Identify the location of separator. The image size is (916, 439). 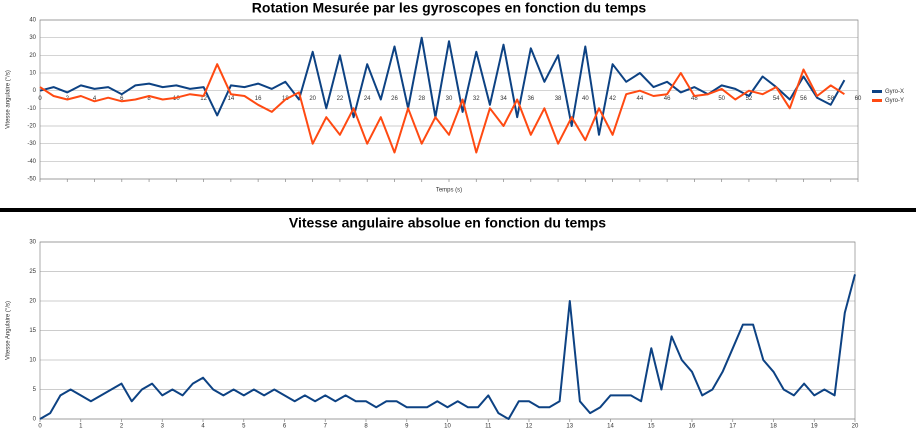
(458, 210).